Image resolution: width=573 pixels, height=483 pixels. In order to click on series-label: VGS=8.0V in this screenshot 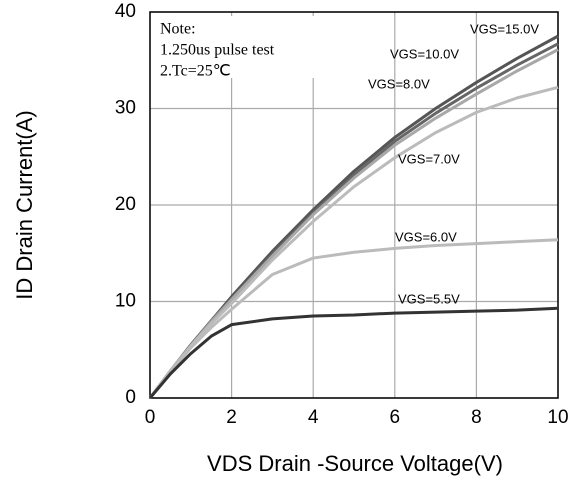, I will do `click(399, 83)`.